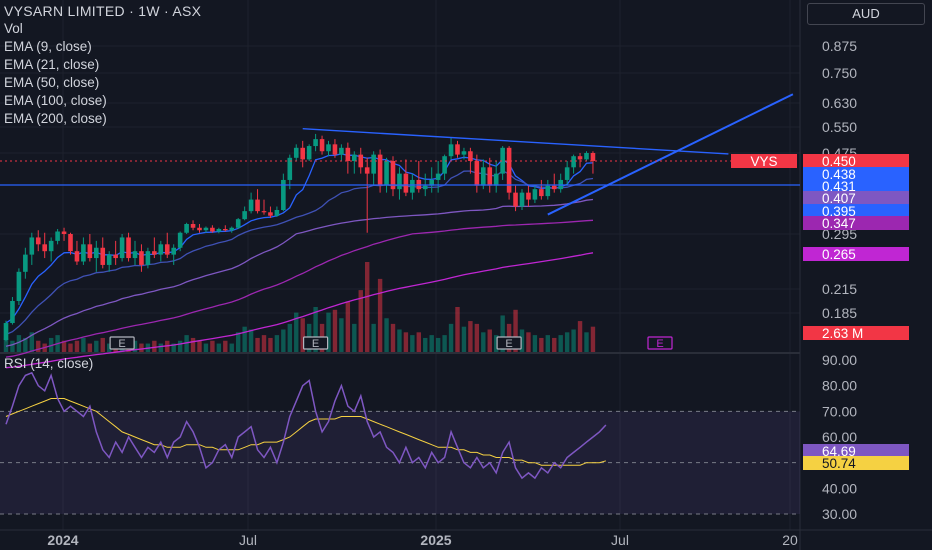 Image resolution: width=932 pixels, height=550 pixels. I want to click on price-label-text: 0.265, so click(839, 254).